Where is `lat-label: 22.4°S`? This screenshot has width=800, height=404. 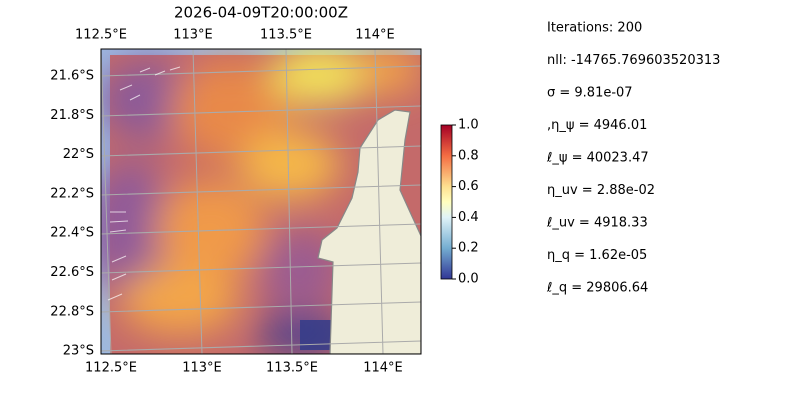
lat-label: 22.4°S is located at coordinates (72, 233).